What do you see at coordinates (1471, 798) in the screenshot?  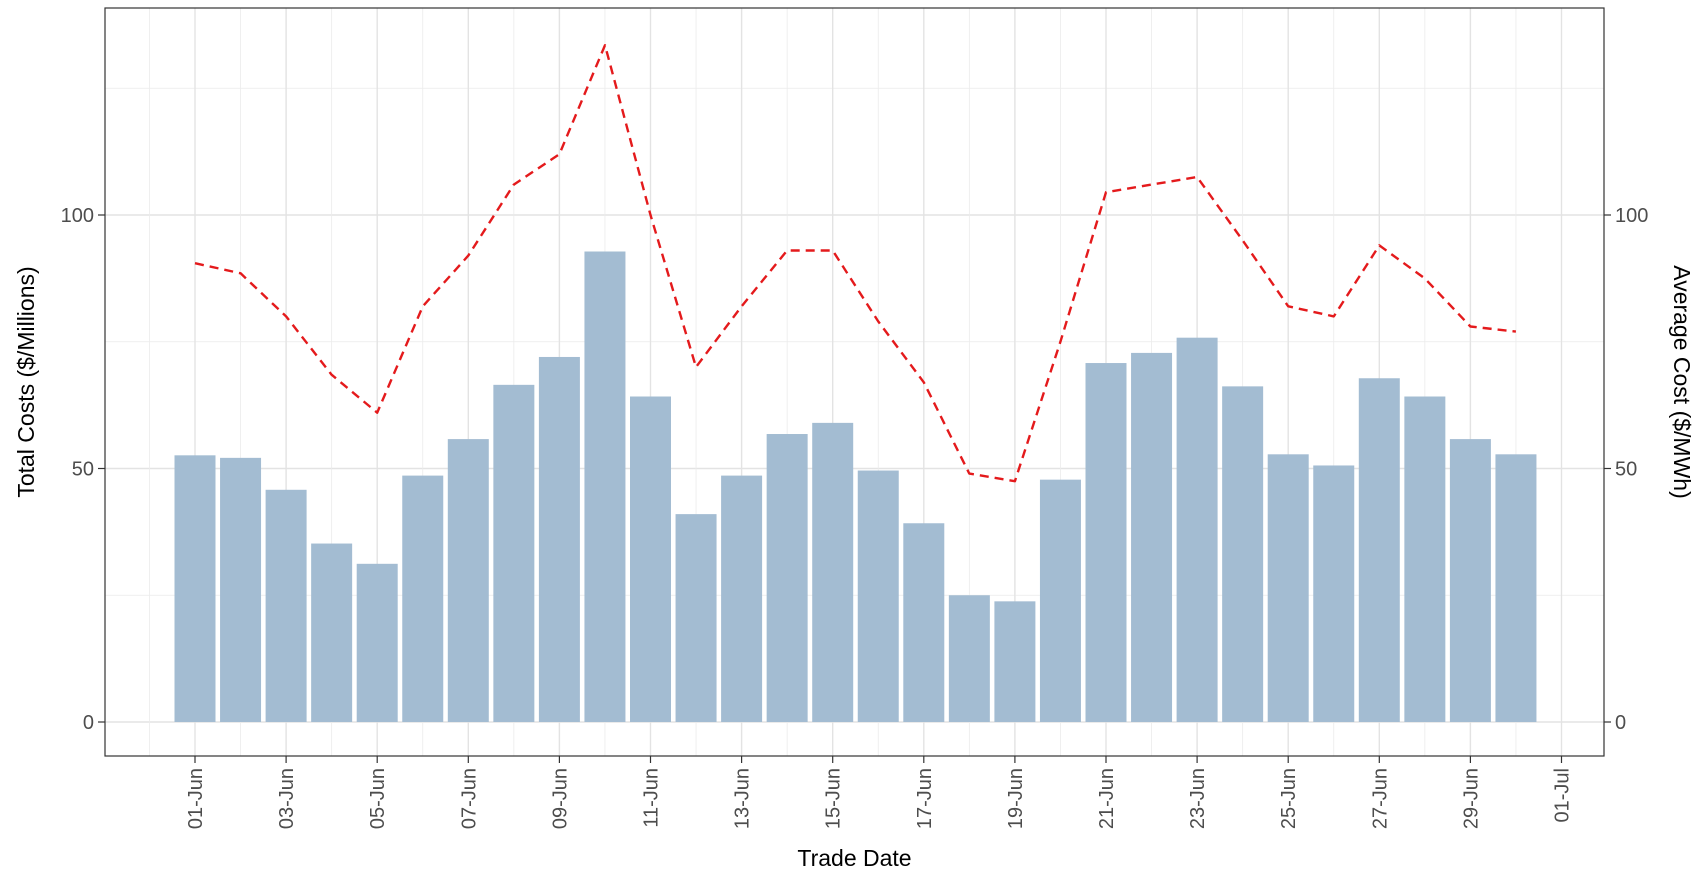 I see `x-tick-label: 29-Jun` at bounding box center [1471, 798].